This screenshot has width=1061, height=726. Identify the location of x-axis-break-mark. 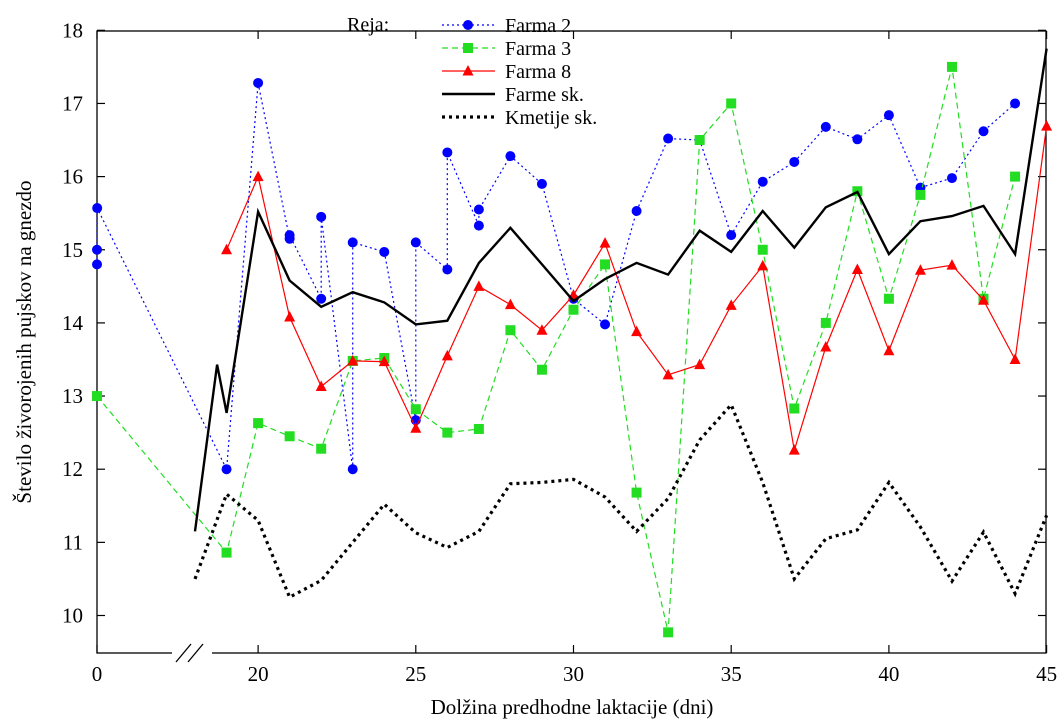
(192, 653).